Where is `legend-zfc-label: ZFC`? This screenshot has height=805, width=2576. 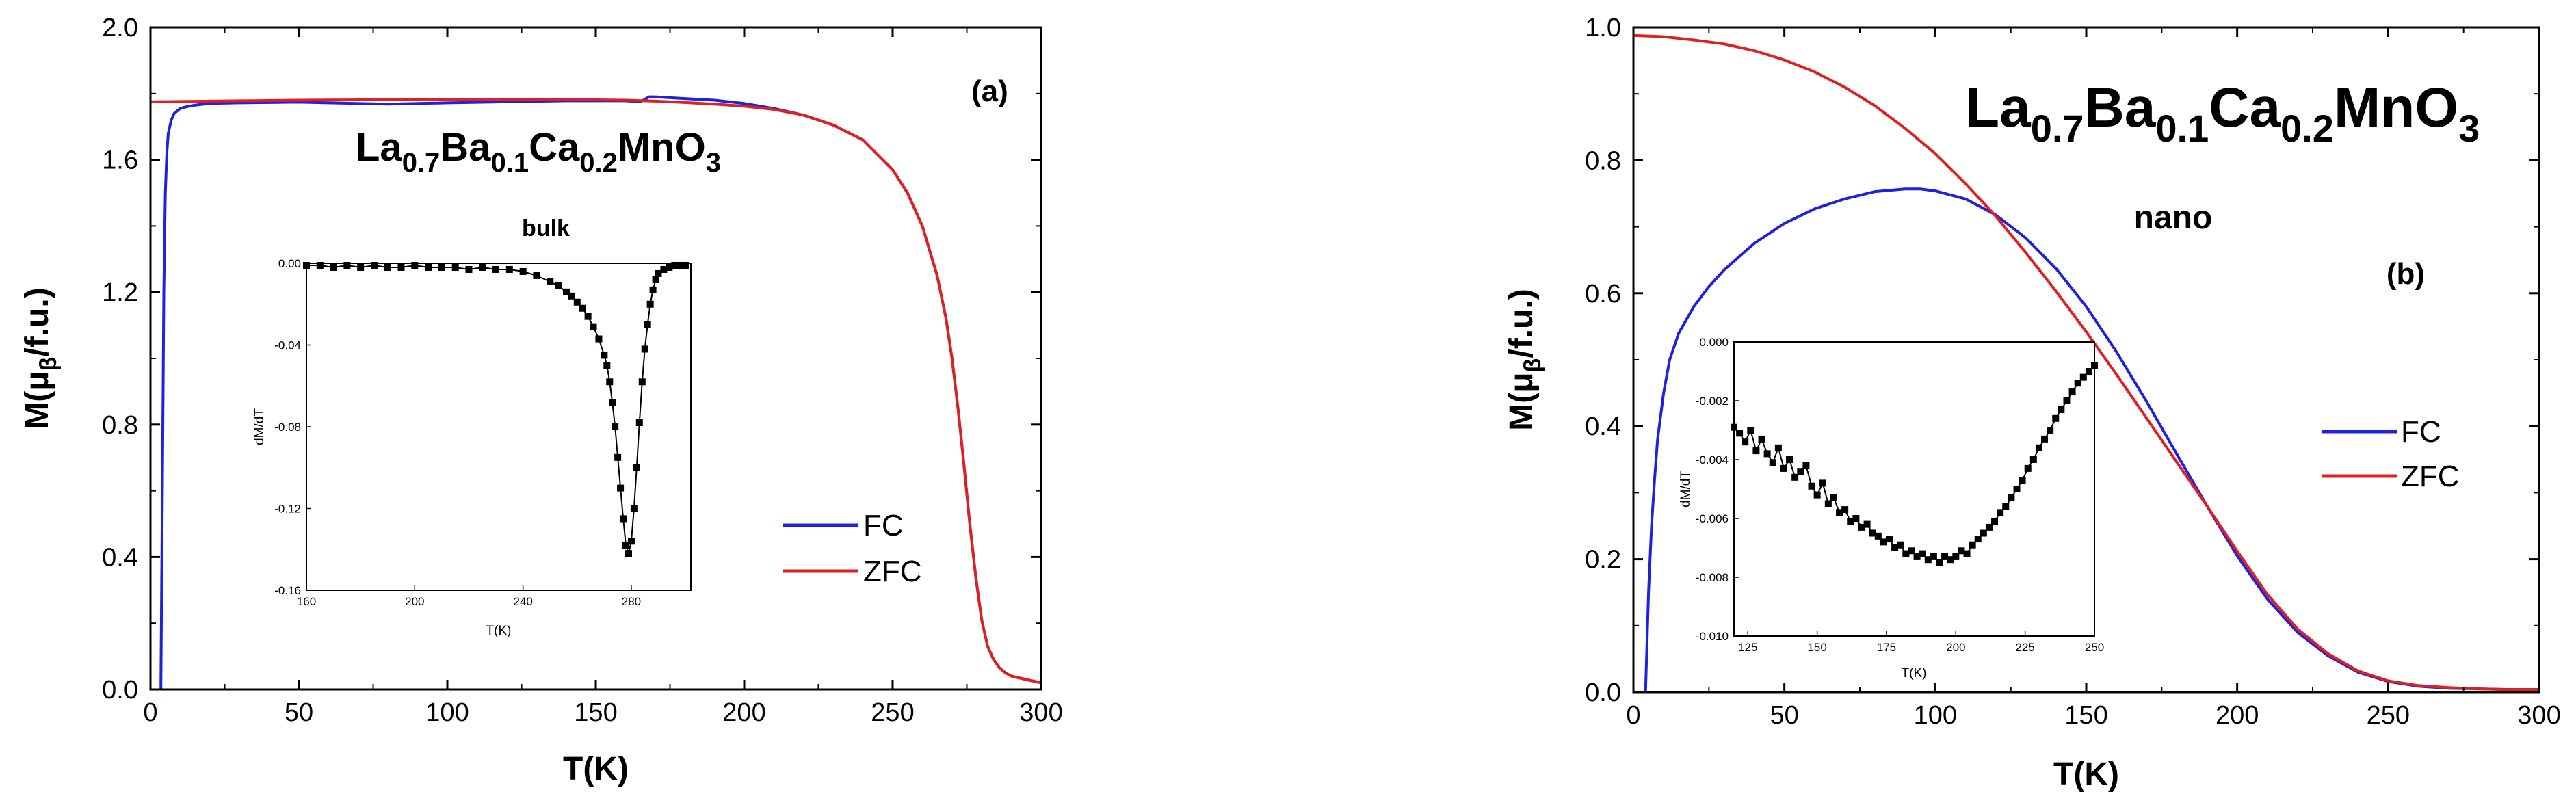
legend-zfc-label: ZFC is located at coordinates (892, 571).